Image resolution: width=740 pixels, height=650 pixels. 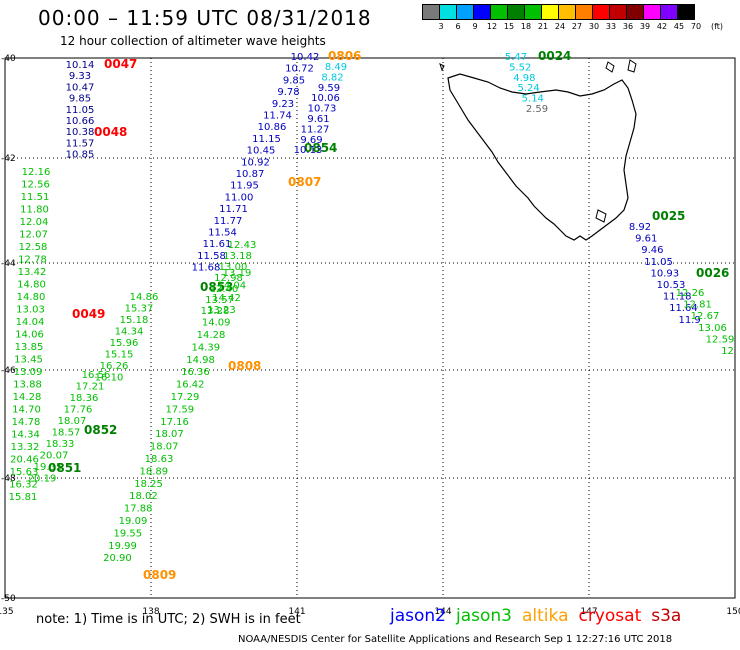 I want to click on legend-item-altika: altika, so click(x=545, y=616).